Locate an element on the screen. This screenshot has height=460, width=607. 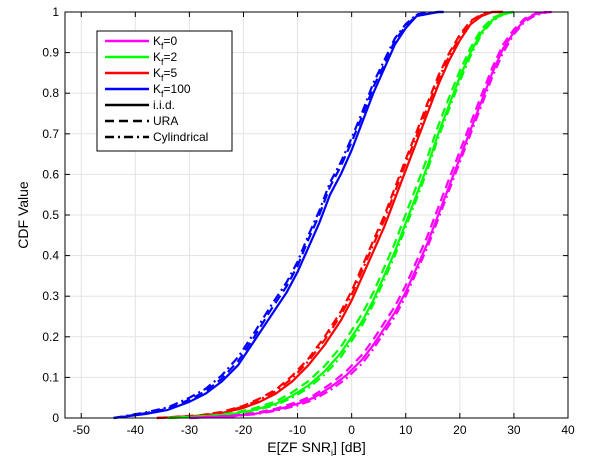
legend-label-suffix: =2 is located at coordinates (171, 57).